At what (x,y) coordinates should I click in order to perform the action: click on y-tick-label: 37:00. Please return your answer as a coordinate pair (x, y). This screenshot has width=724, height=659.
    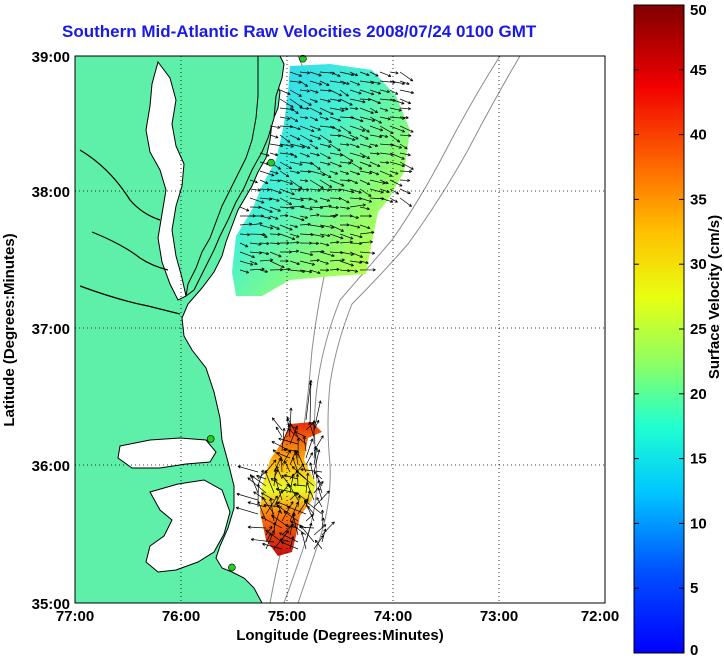
    Looking at the image, I should click on (51, 329).